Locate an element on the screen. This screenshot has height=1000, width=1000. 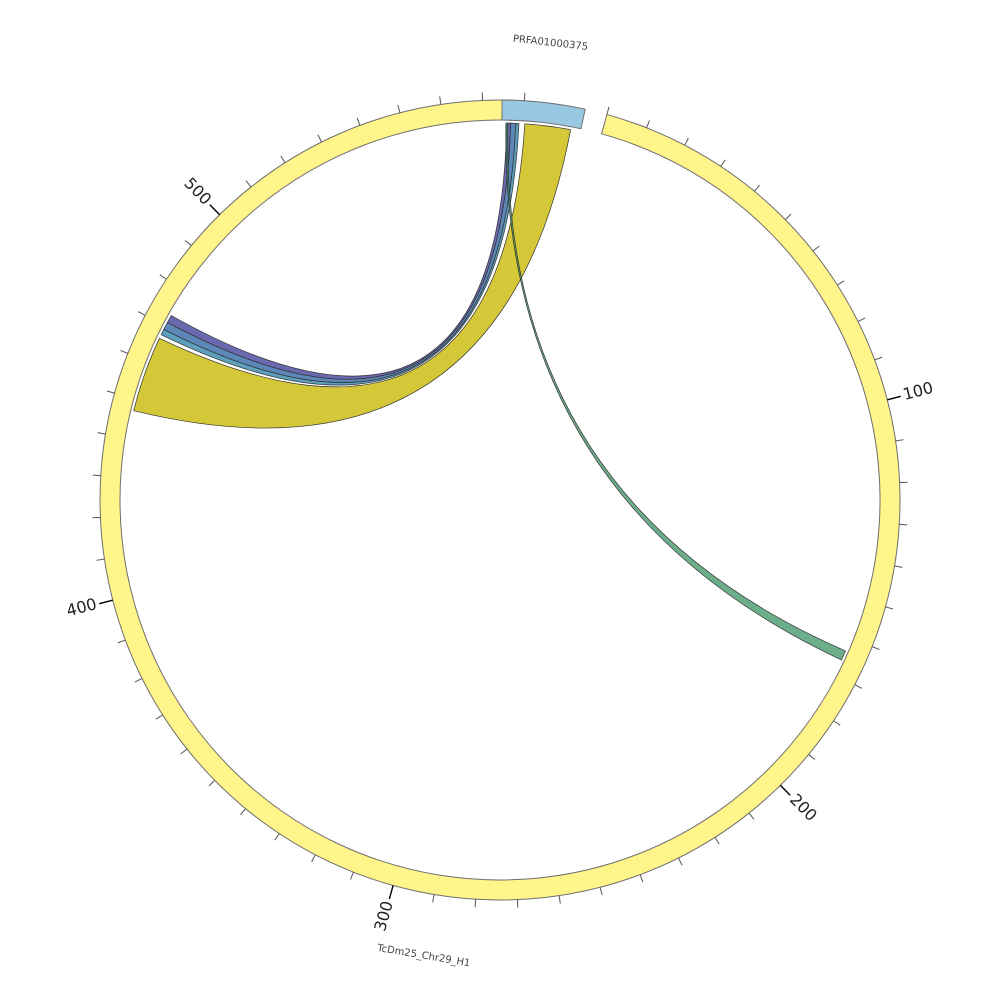
segment-label-prfa: PRFA01000375 is located at coordinates (550, 43).